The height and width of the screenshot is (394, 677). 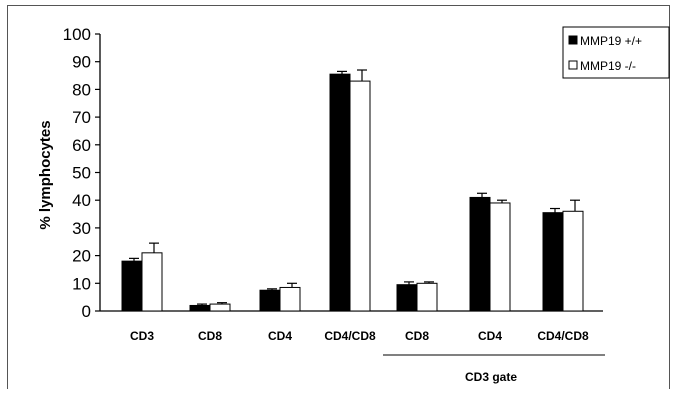 I want to click on legend-box, so click(x=616, y=52).